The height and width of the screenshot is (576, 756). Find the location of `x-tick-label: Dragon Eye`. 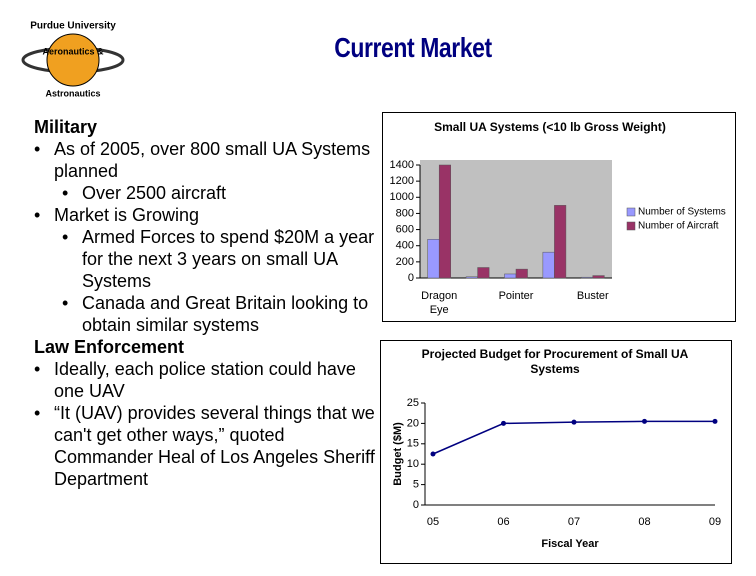

x-tick-label: Dragon Eye is located at coordinates (439, 303).